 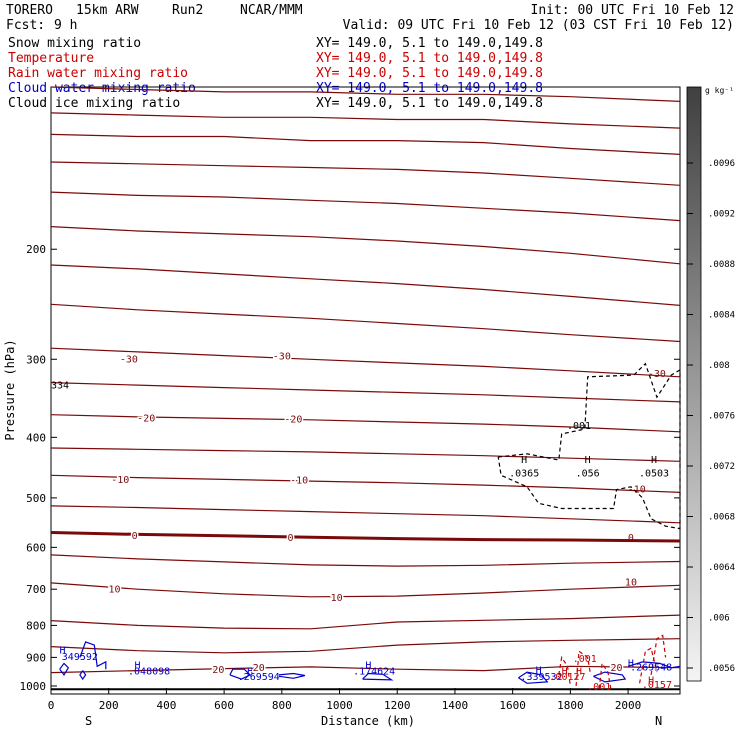 I want to click on x-tick-label-8: 1600, so click(x=512, y=705).